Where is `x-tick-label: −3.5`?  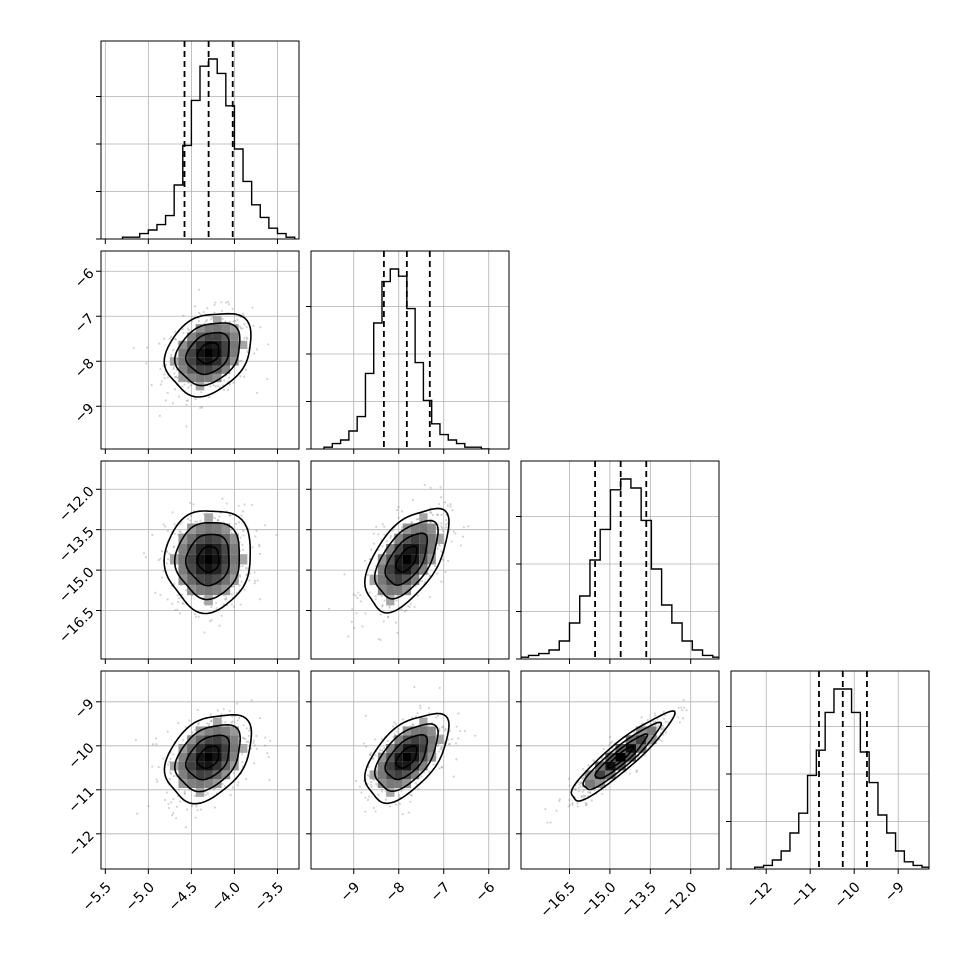 x-tick-label: −3.5 is located at coordinates (269, 896).